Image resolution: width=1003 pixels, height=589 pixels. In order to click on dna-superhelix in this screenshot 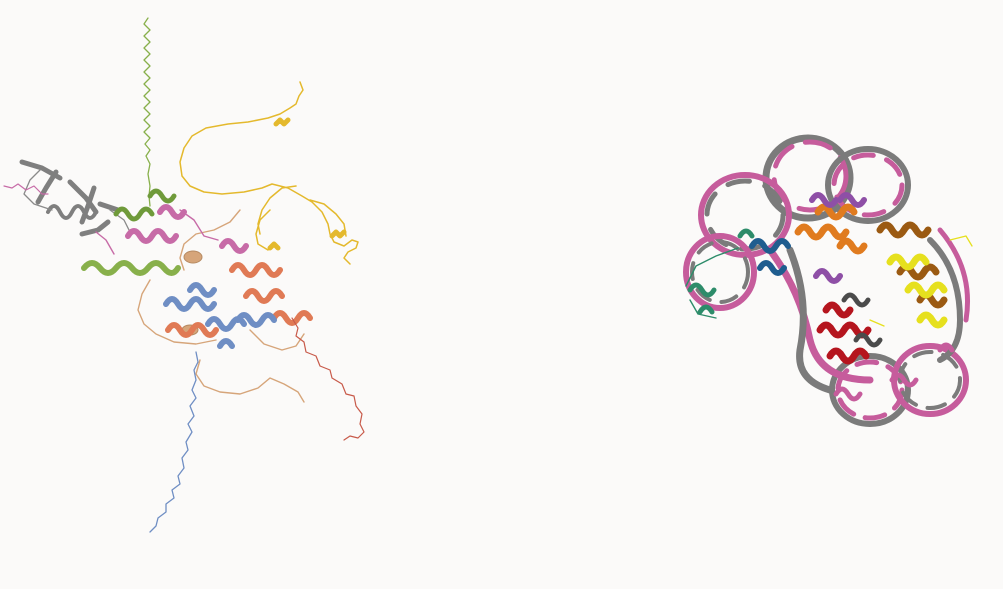, I will do `click(827, 280)`.